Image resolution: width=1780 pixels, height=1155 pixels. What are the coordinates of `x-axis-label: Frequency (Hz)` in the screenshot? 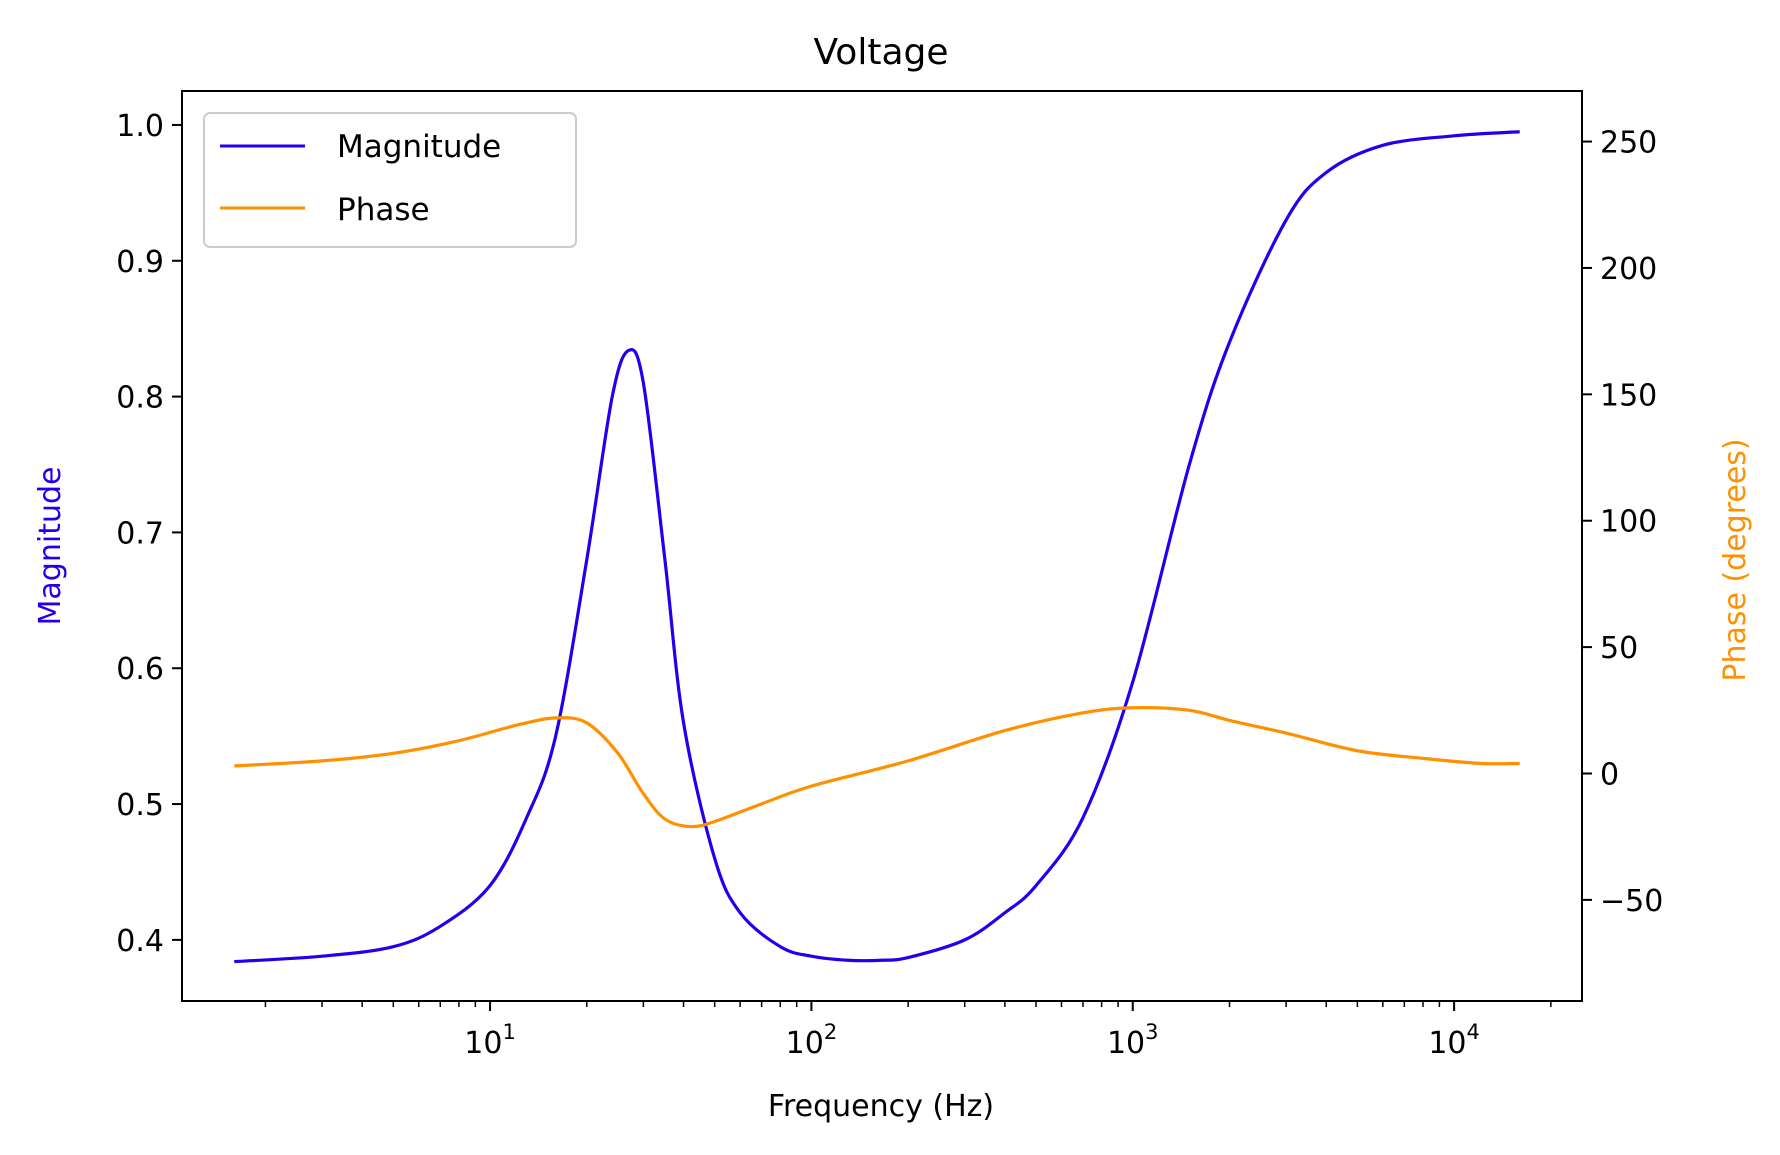 It's located at (881, 1106).